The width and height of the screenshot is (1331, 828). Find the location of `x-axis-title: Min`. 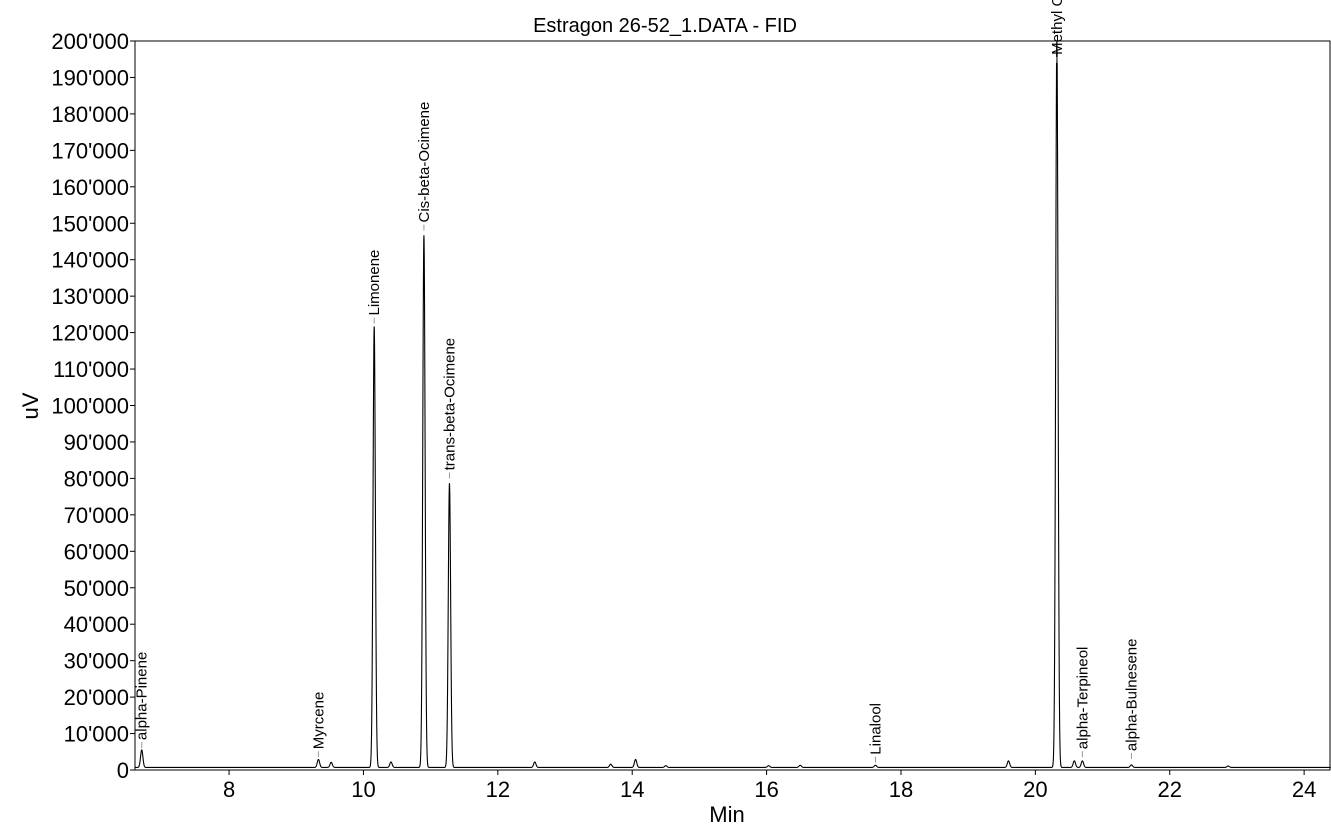

x-axis-title: Min is located at coordinates (726, 814).